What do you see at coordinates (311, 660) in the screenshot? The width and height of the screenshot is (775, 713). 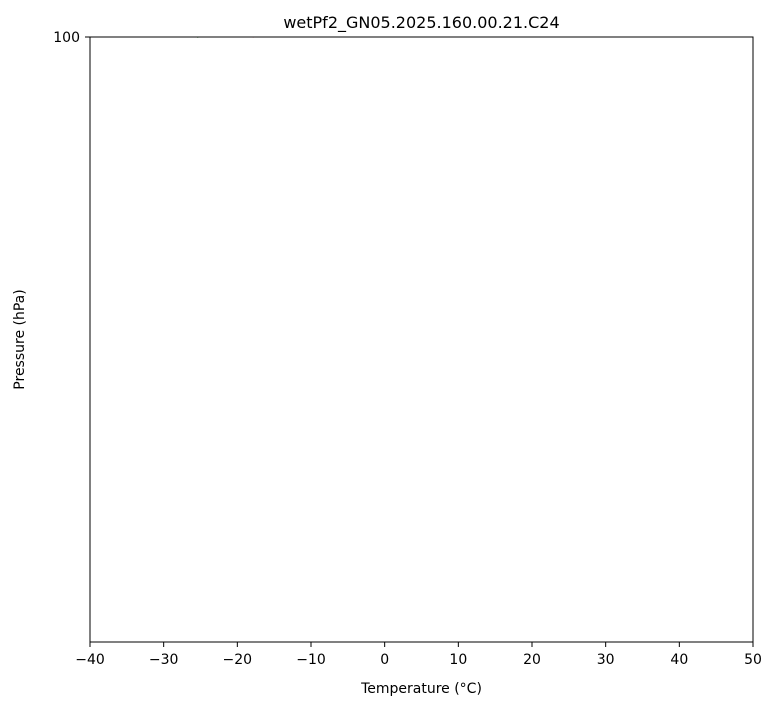 I see `x-tick-label: −10` at bounding box center [311, 660].